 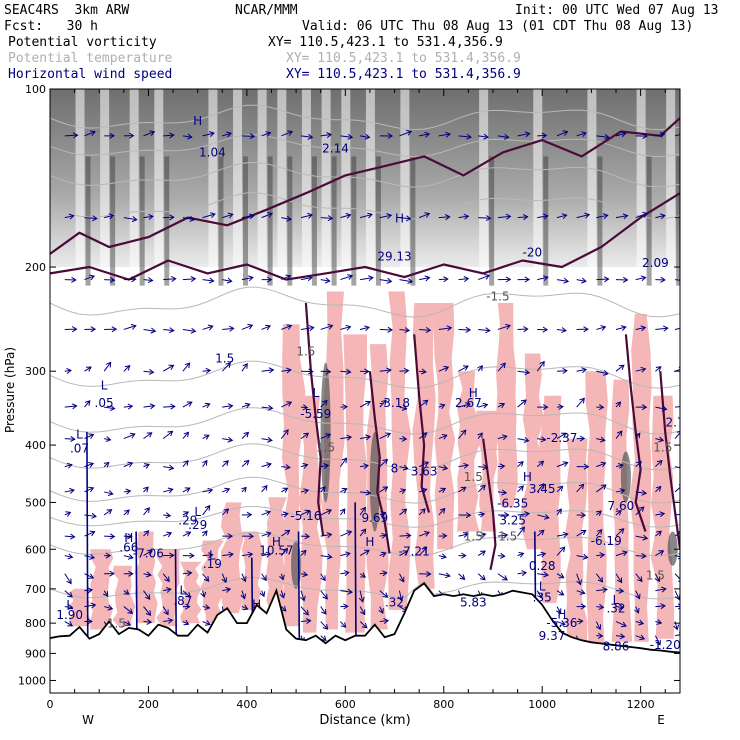 What do you see at coordinates (365, 302) in the screenshot?
I see `theta-contour` at bounding box center [365, 302].